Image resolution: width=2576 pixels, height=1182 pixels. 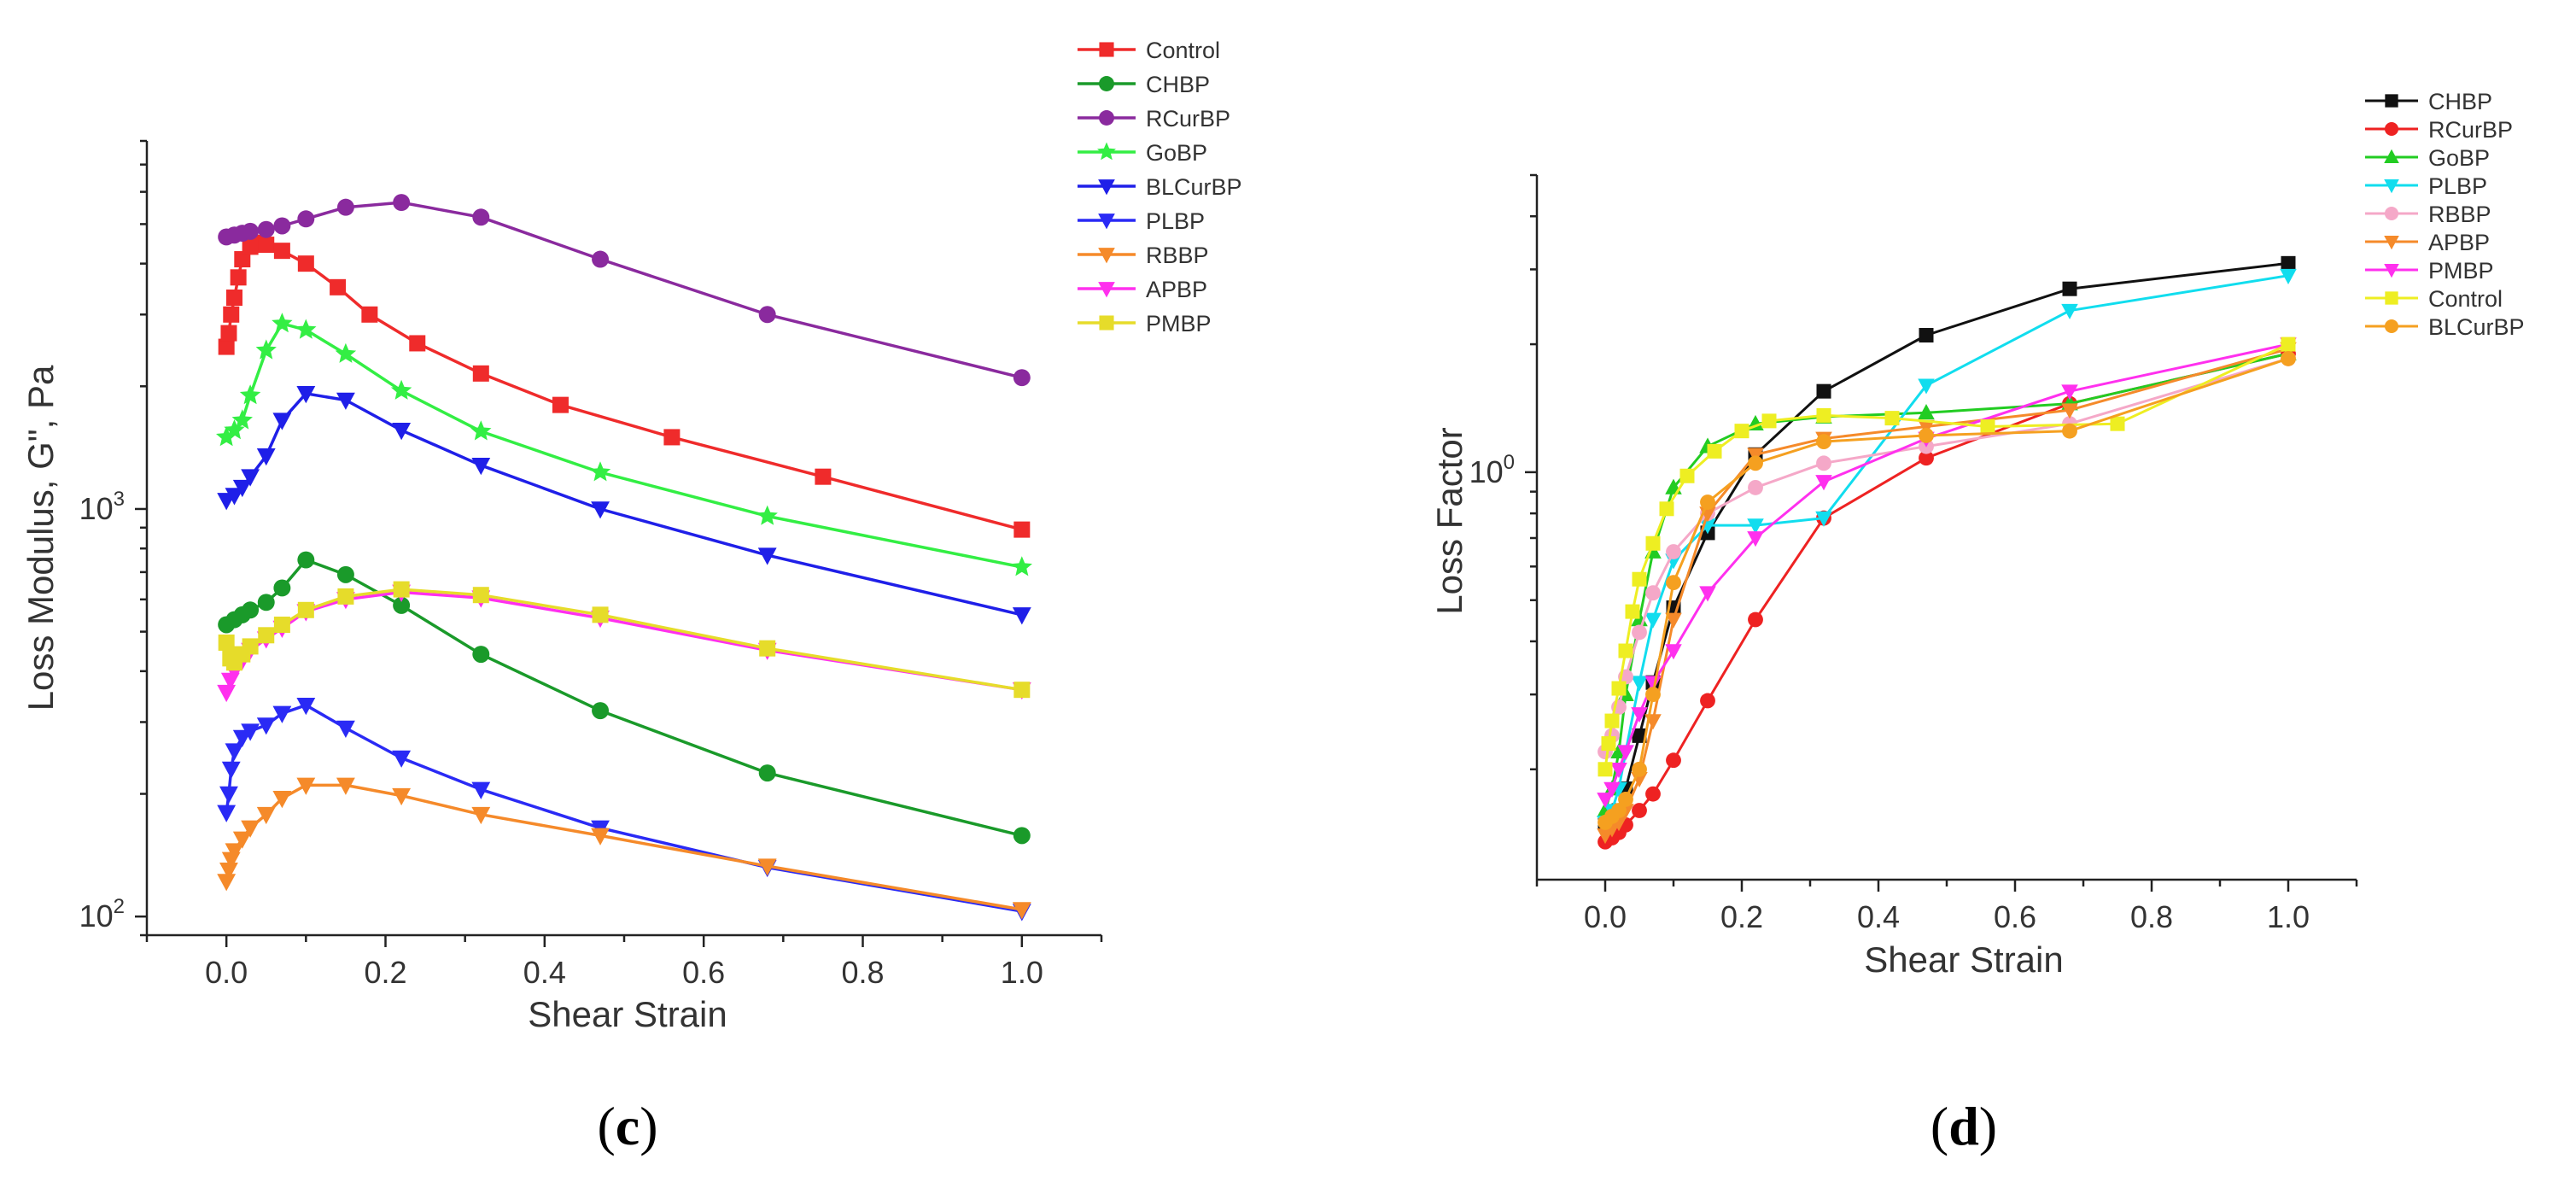 I want to click on panel-d-series-gobp, so click(x=1947, y=580).